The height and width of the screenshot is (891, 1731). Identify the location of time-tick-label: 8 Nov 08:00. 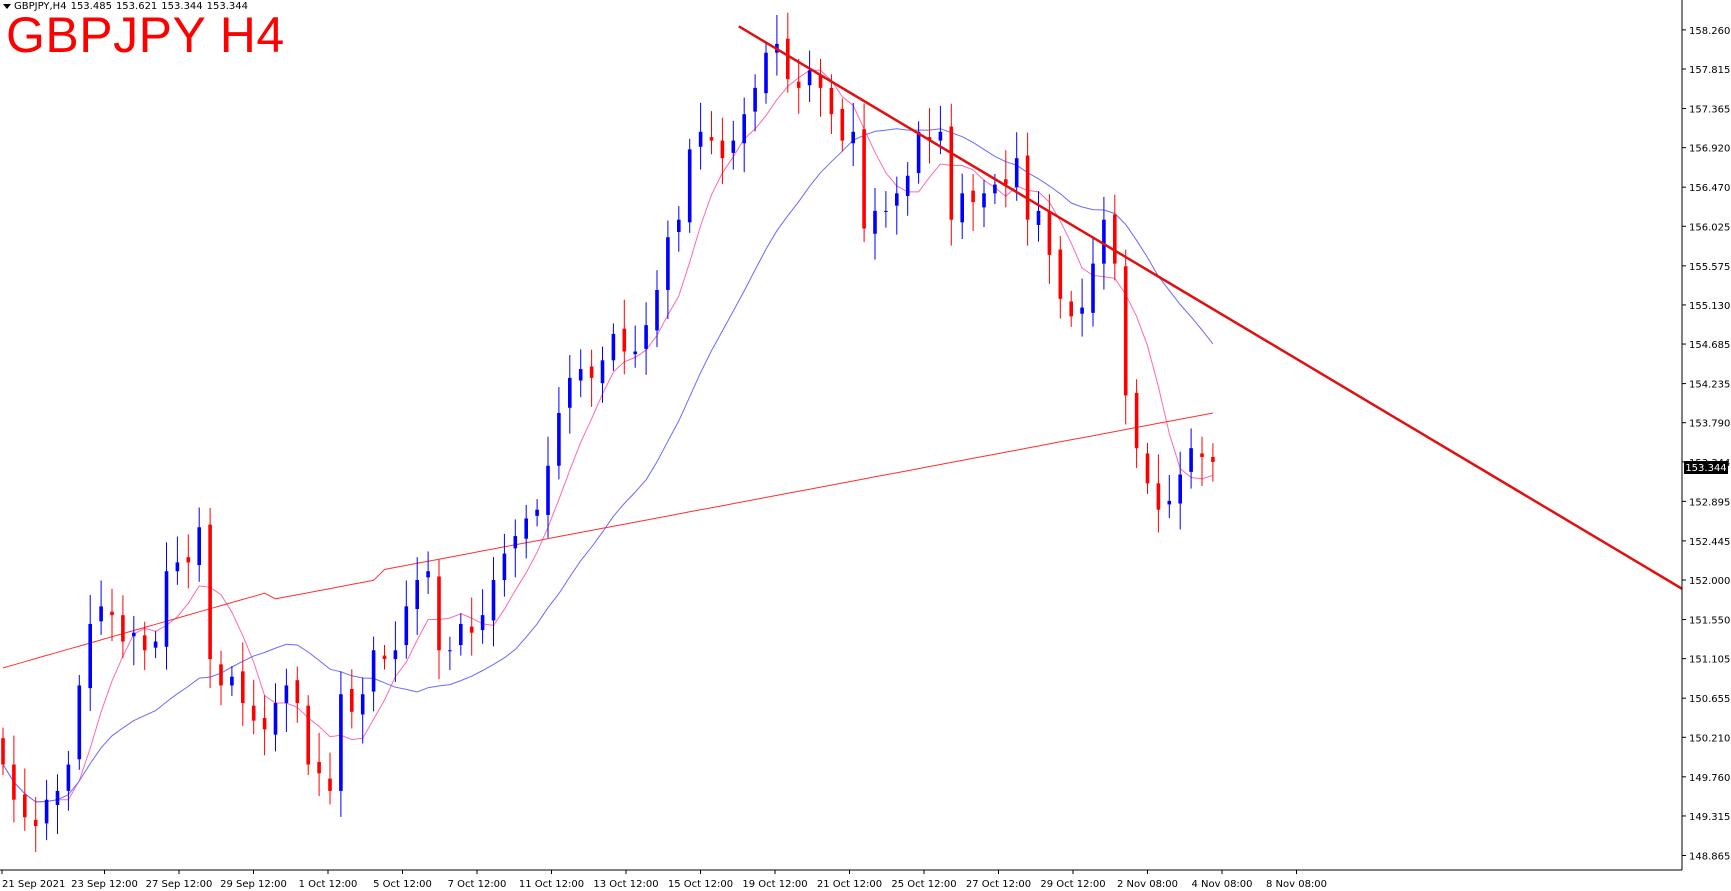
(1296, 884).